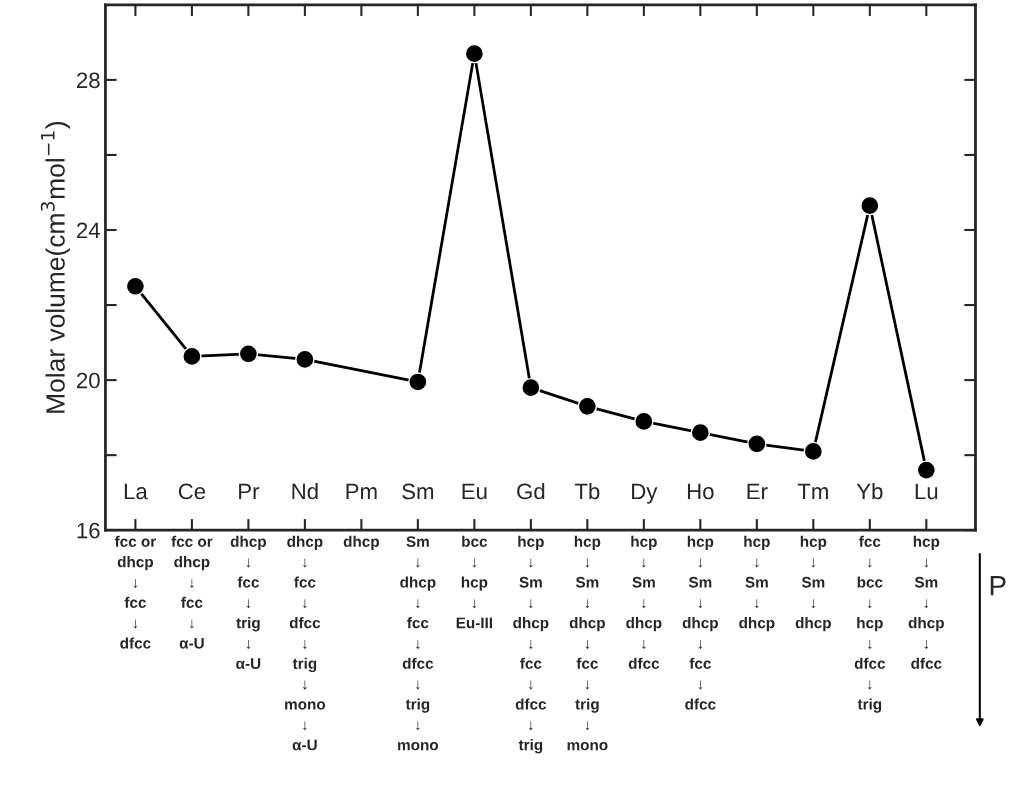 This screenshot has width=1014, height=807. I want to click on x-tick-label: Pr, so click(249, 491).